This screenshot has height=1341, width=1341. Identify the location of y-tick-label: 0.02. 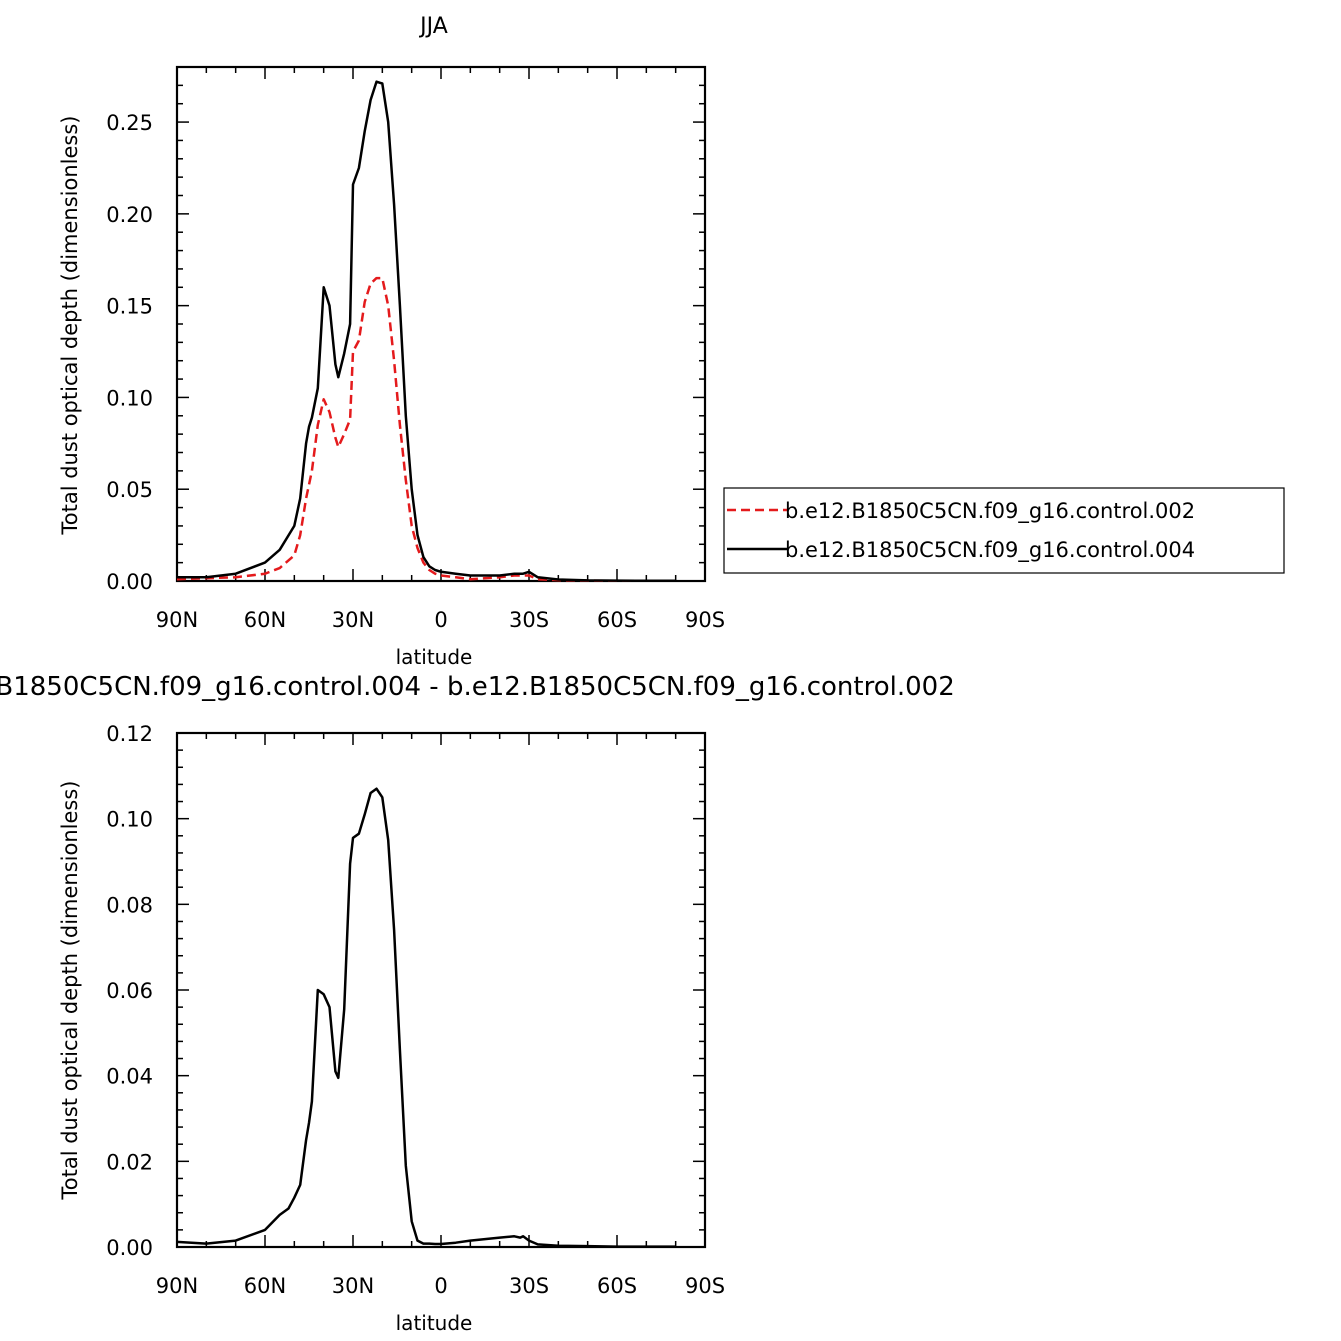
(129, 1162).